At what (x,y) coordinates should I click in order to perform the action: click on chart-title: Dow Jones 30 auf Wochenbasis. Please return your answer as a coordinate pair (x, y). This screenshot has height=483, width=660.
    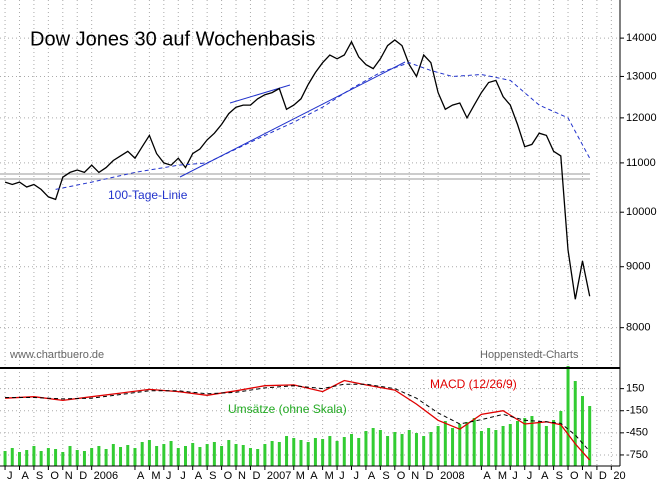
    Looking at the image, I should click on (172, 39).